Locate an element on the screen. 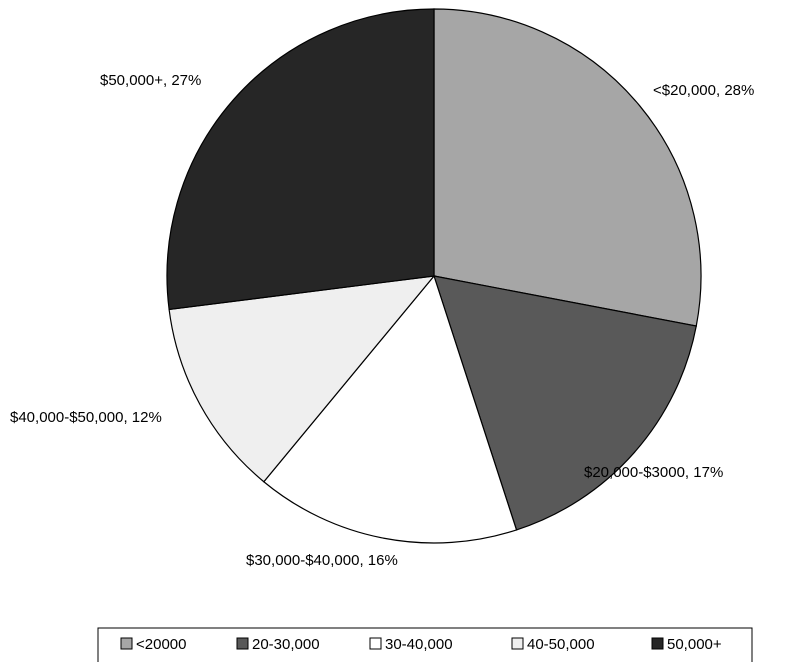 The image size is (812, 662). legend-item-under-20000: <20000 is located at coordinates (153, 644).